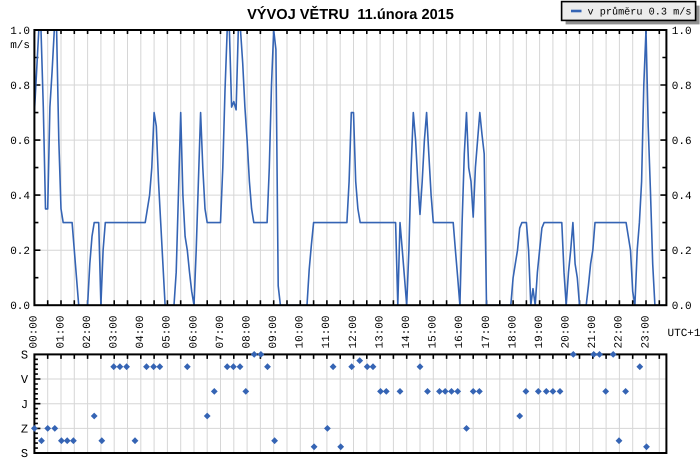  What do you see at coordinates (460, 331) in the screenshot?
I see `svg-text: 16:00` at bounding box center [460, 331].